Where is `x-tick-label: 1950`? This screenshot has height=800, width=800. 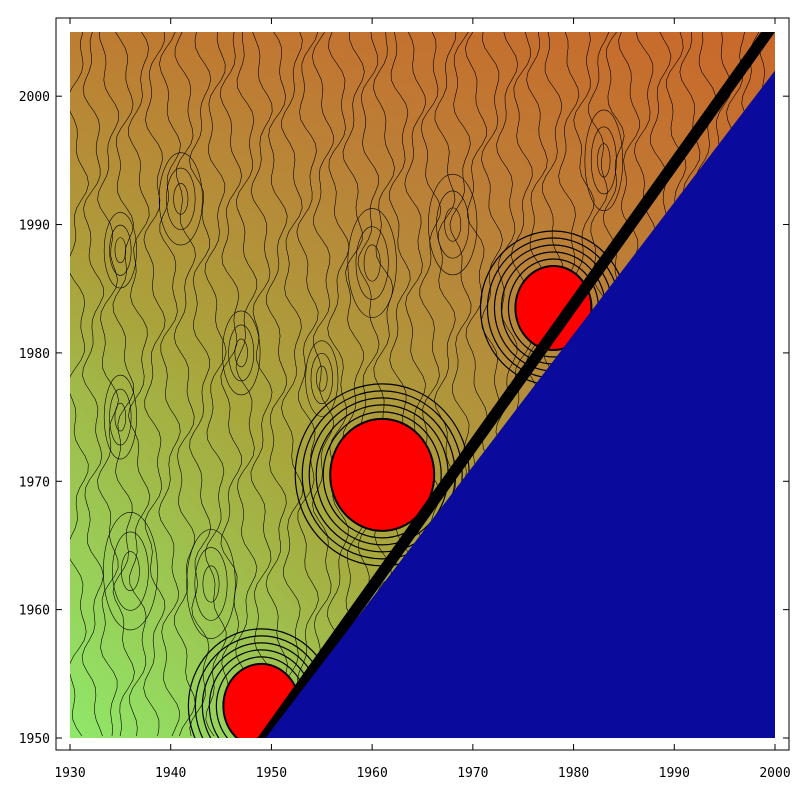
x-tick-label: 1950 is located at coordinates (271, 773).